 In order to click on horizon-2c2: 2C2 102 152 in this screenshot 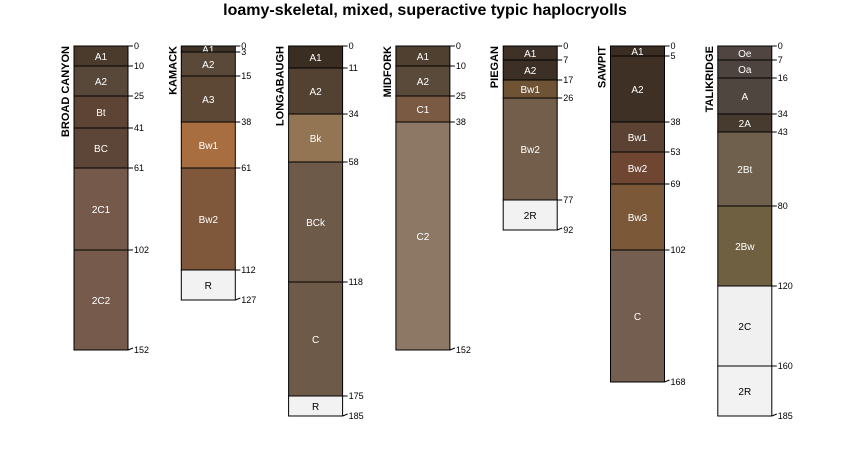, I will do `click(111, 300)`.